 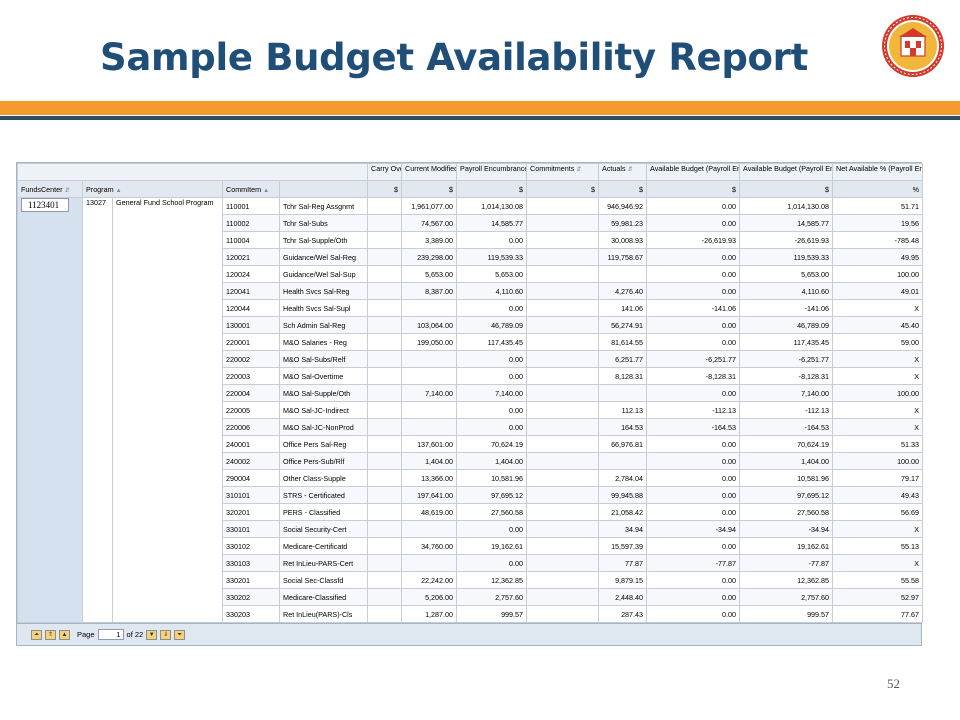 What do you see at coordinates (878, 597) in the screenshot?
I see `net-available-cell: 52.97` at bounding box center [878, 597].